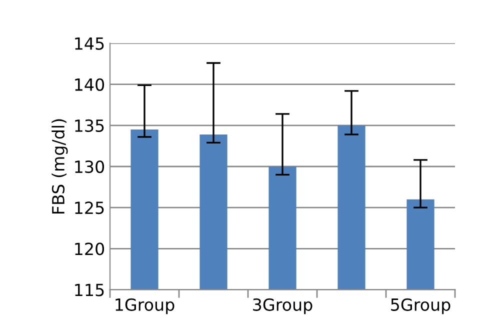  I want to click on y-tick-label: 140, so click(89, 84).